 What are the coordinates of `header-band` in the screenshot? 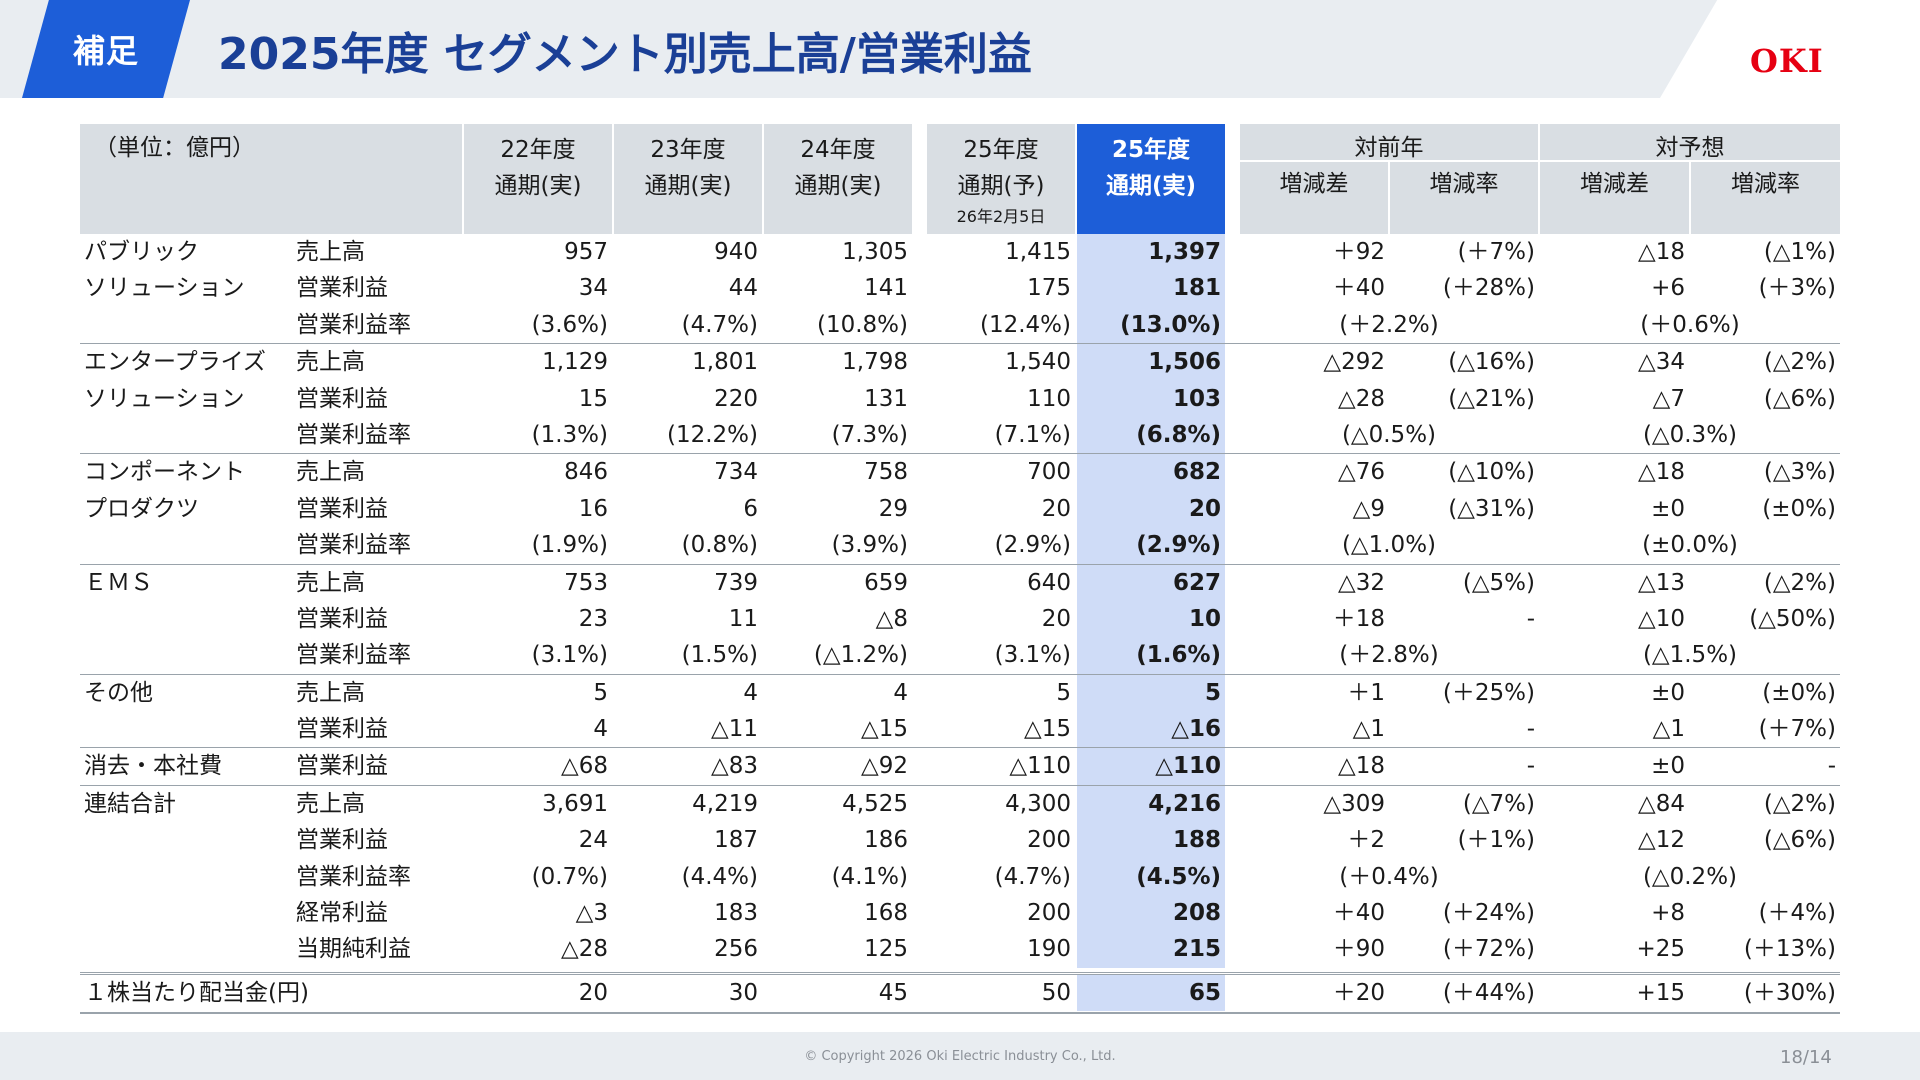 It's located at (960, 49).